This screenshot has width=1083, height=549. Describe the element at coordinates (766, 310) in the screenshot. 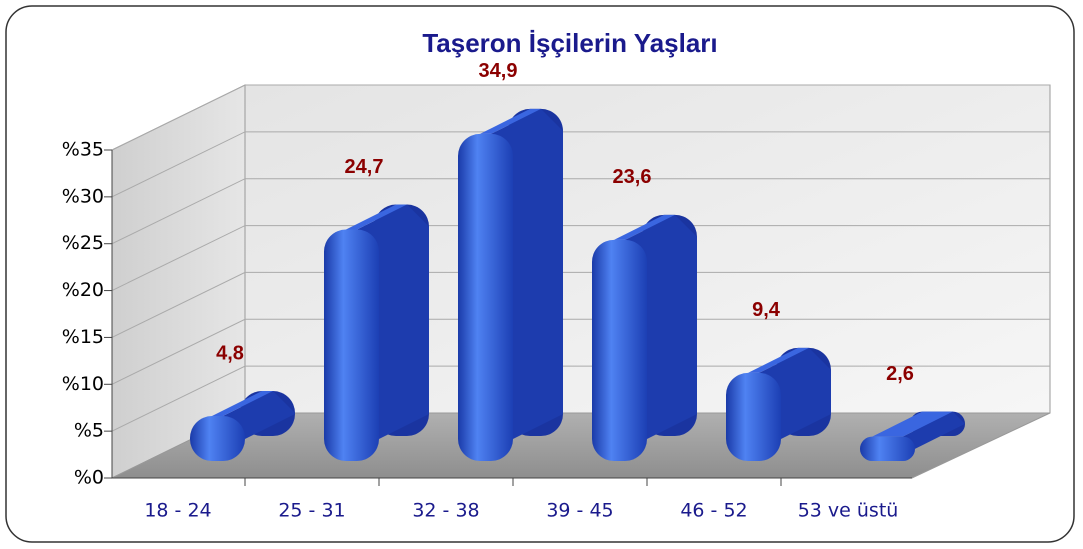

I see `value-label: 9,4` at that location.